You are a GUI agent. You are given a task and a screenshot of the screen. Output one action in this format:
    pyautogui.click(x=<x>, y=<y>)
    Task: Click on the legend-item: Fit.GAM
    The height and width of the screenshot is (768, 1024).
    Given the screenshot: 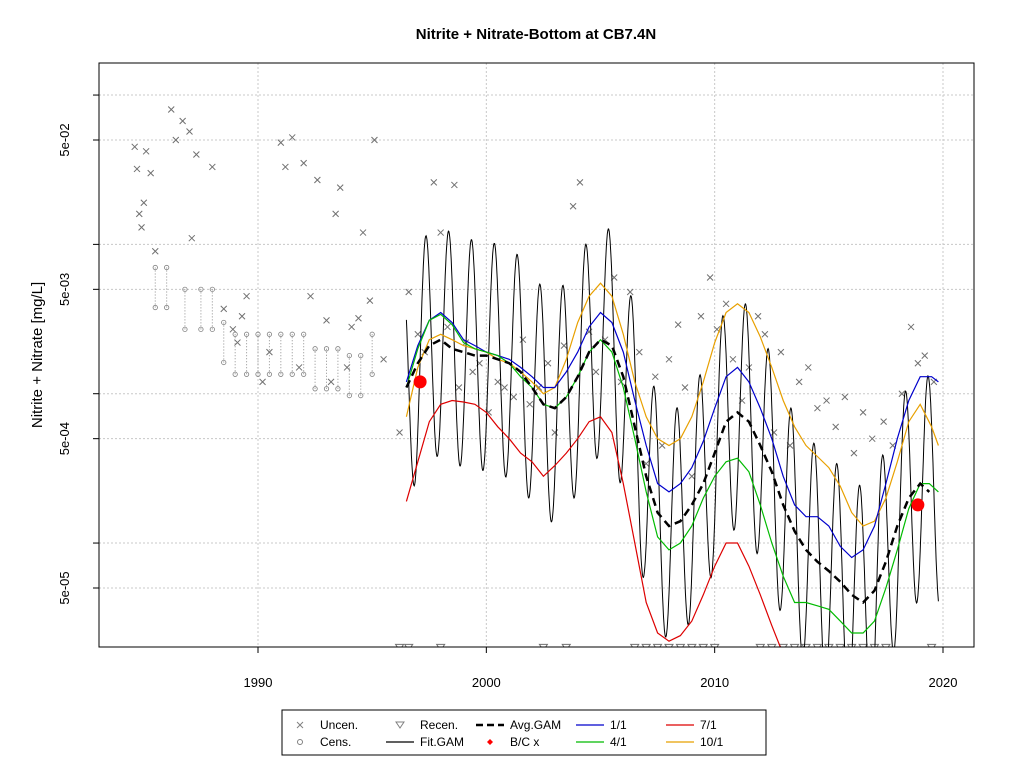 What is the action you would take?
    pyautogui.click(x=425, y=742)
    